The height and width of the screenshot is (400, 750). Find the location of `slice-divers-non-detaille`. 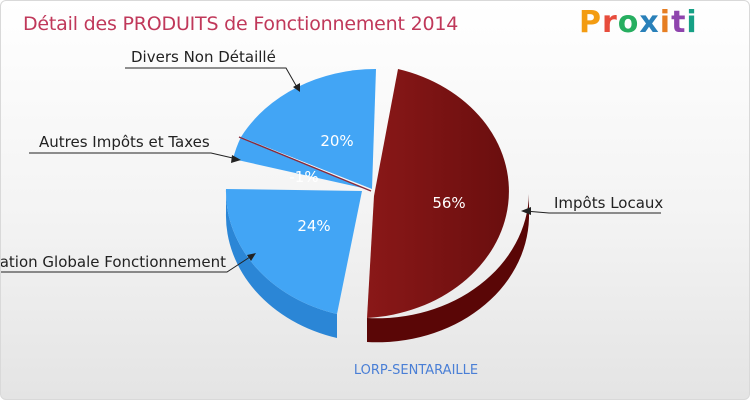

slice-divers-non-detaille is located at coordinates (308, 128).